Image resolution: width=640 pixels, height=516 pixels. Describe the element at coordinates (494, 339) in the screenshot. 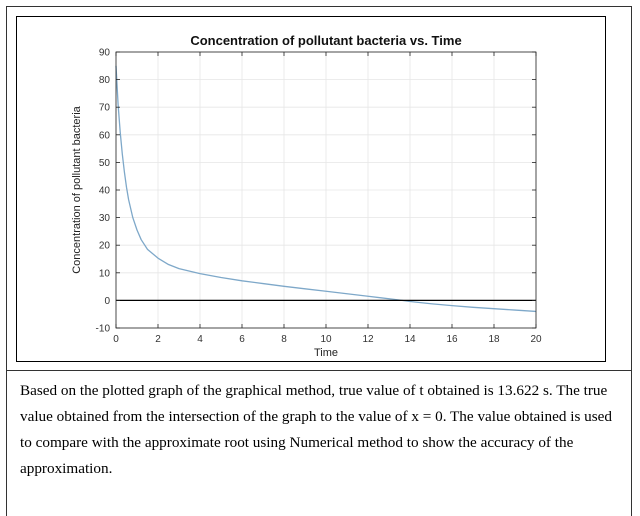

I see `x-tick-label: 18` at that location.